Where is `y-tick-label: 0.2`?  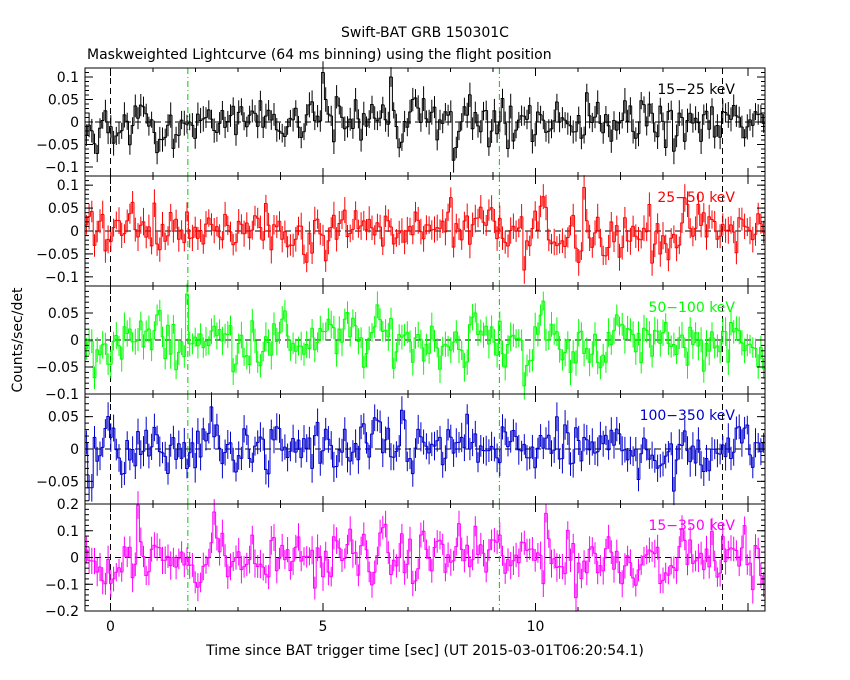
y-tick-label: 0.2 is located at coordinates (68, 505).